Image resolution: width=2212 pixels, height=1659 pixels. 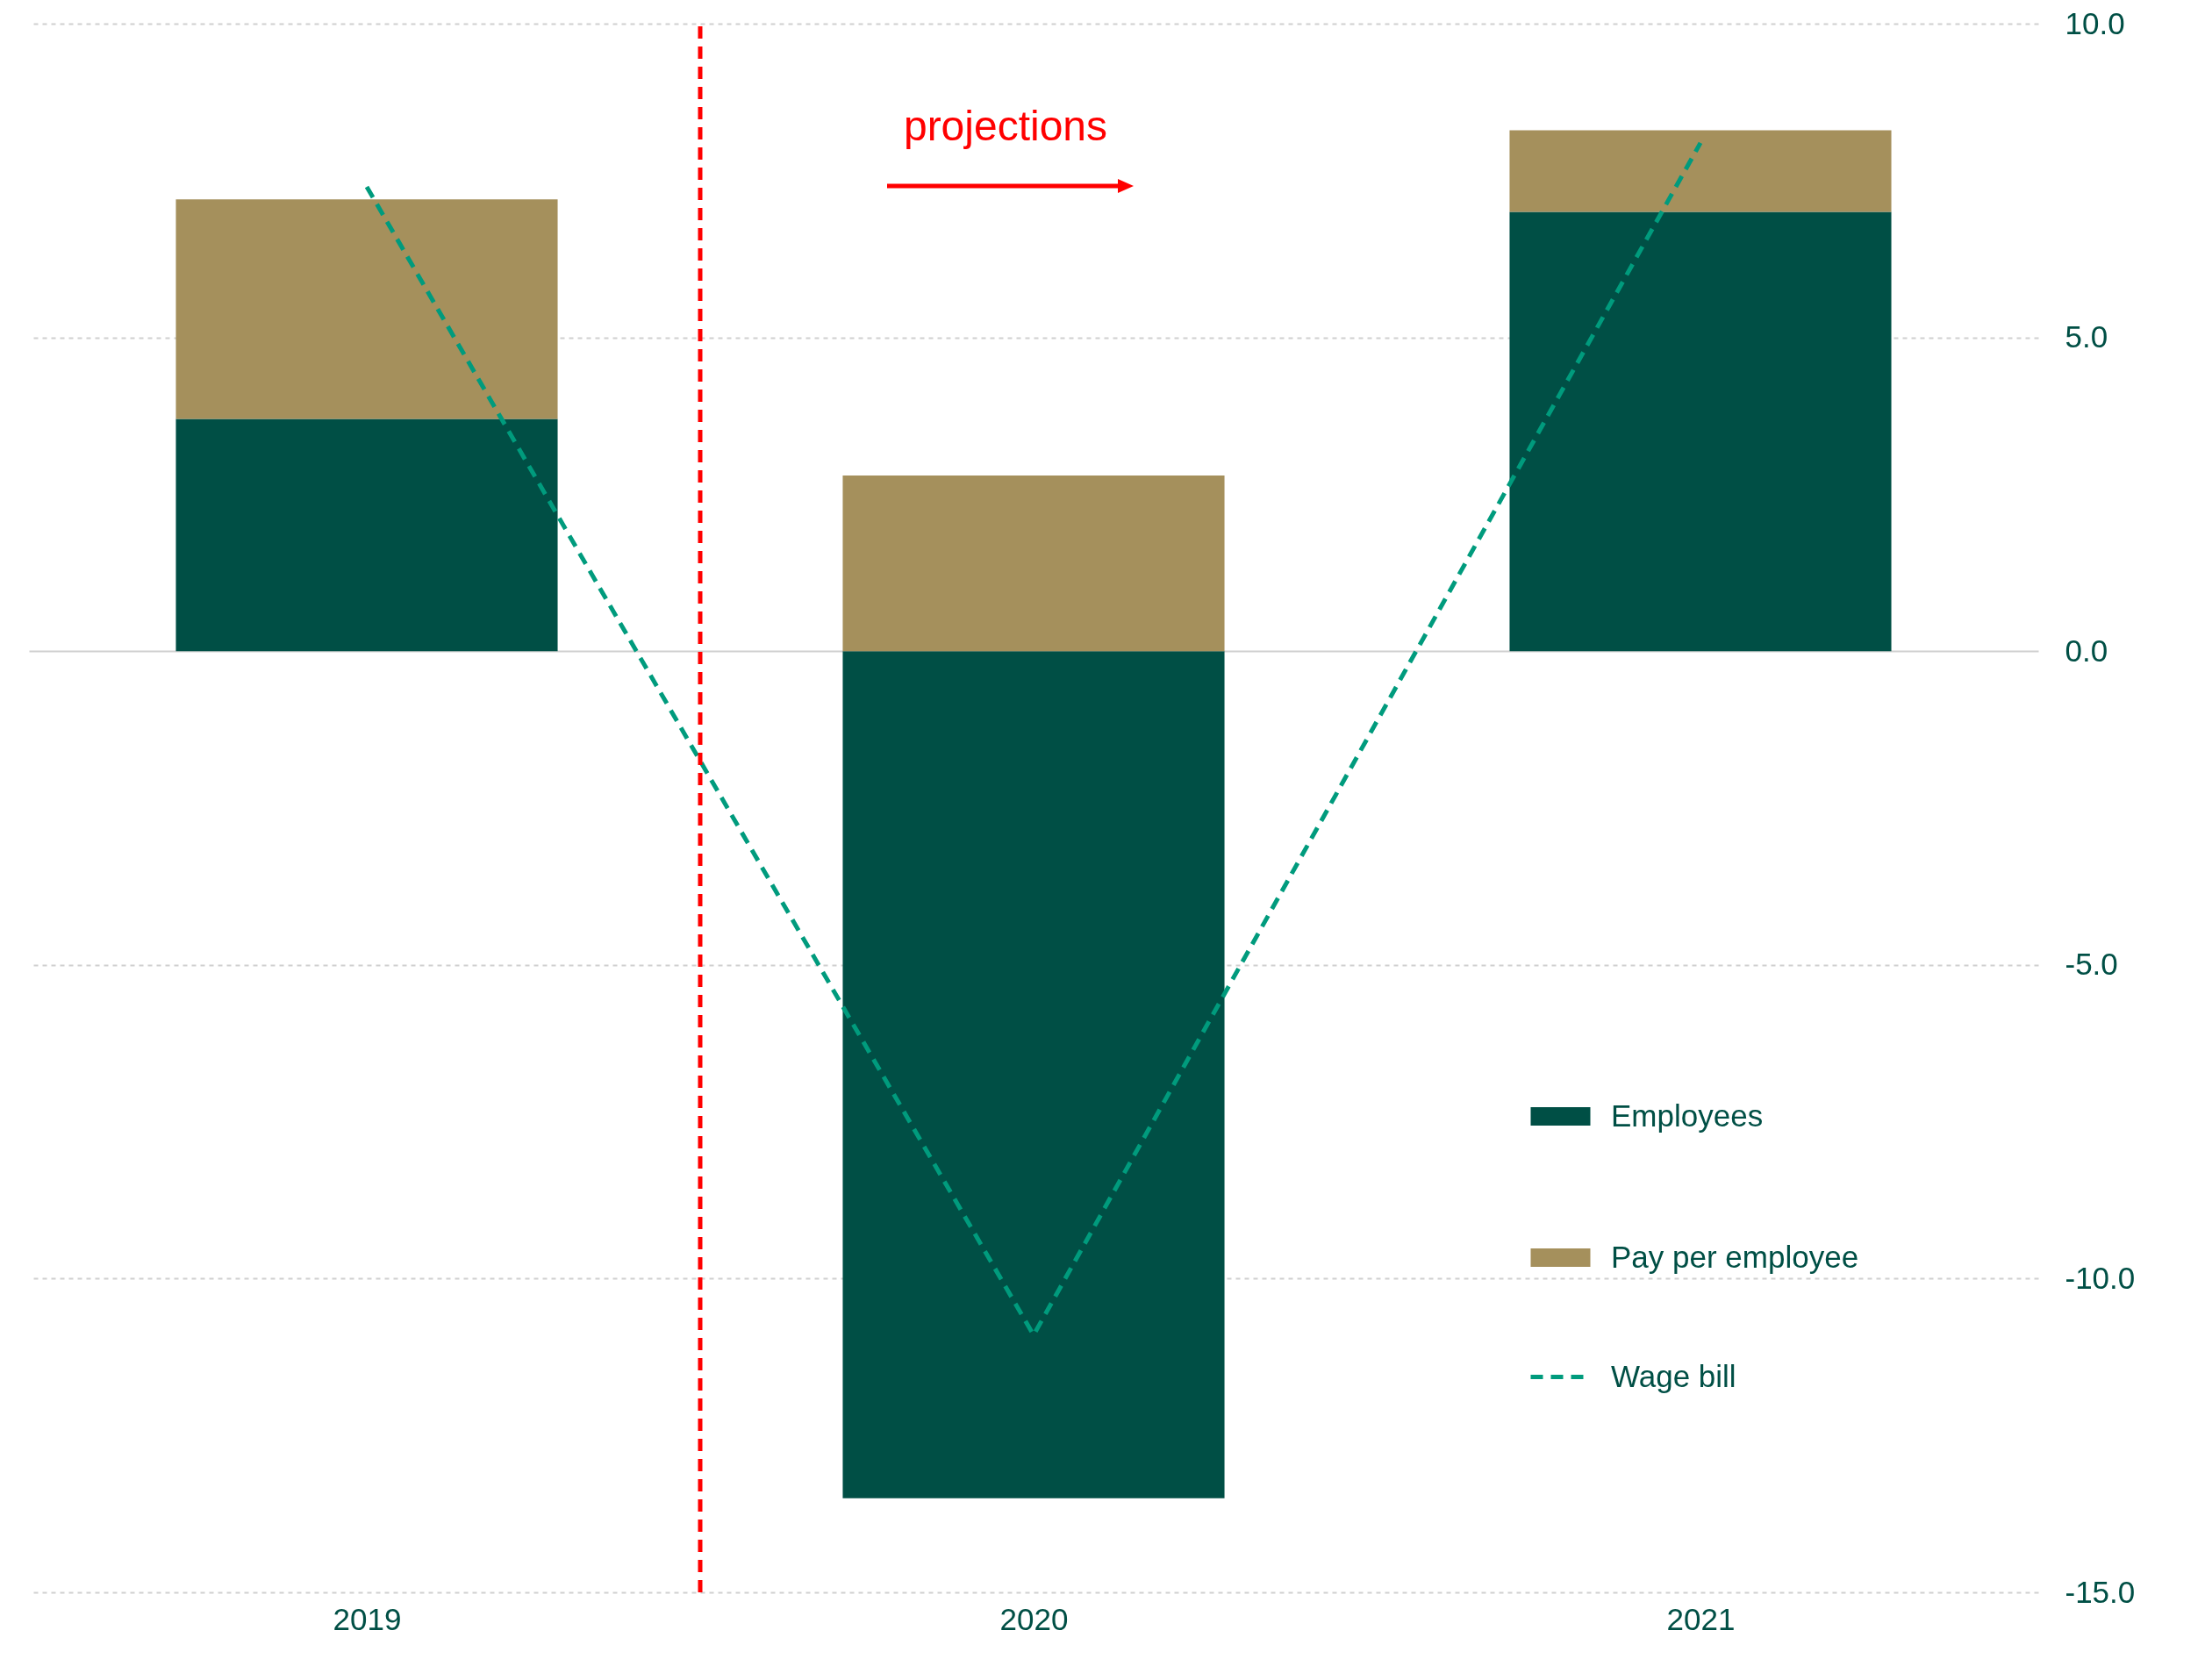 I want to click on legend-label: Pay per employee, so click(x=1735, y=1256).